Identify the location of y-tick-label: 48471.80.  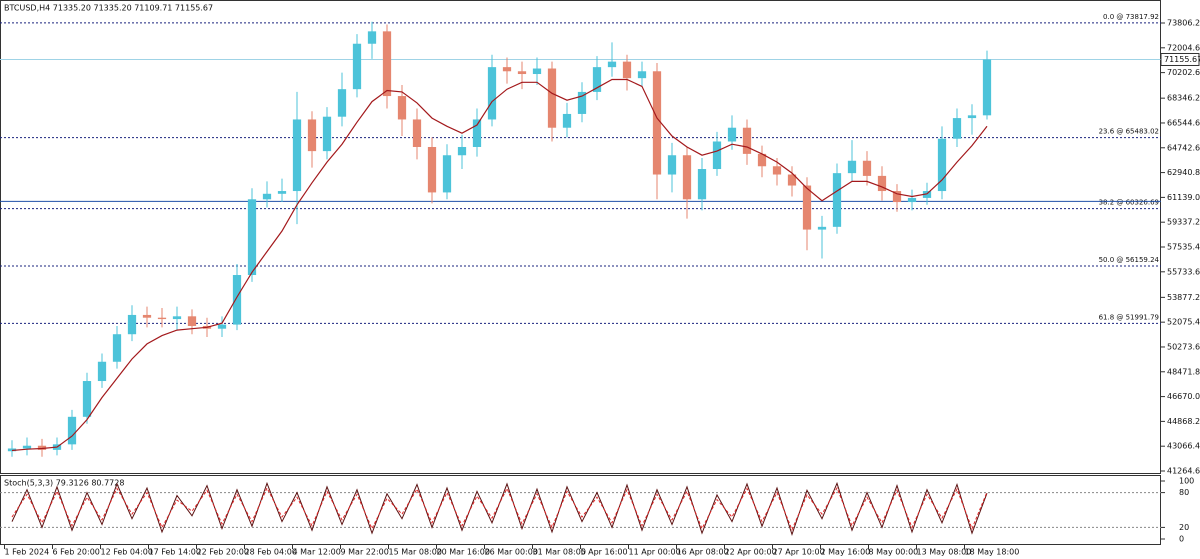
(1183, 371).